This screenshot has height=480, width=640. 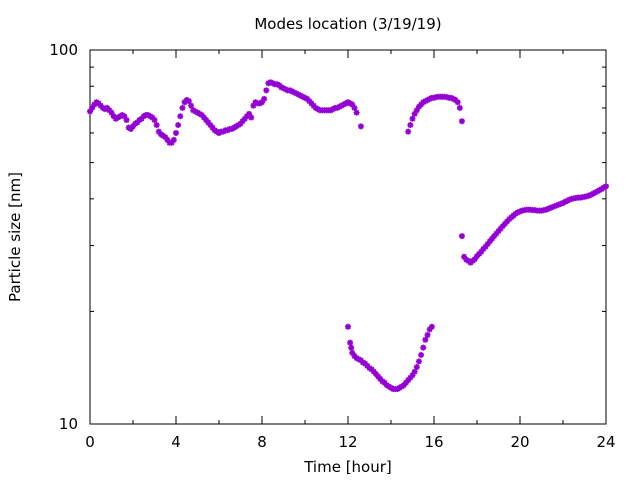 What do you see at coordinates (176, 442) in the screenshot?
I see `x-tick-label: 4` at bounding box center [176, 442].